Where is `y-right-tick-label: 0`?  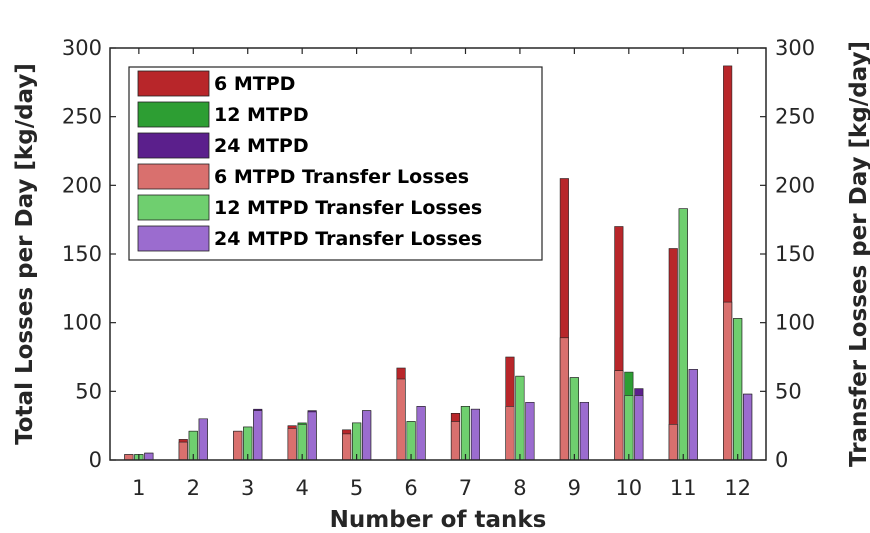 y-right-tick-label: 0 is located at coordinates (781, 460).